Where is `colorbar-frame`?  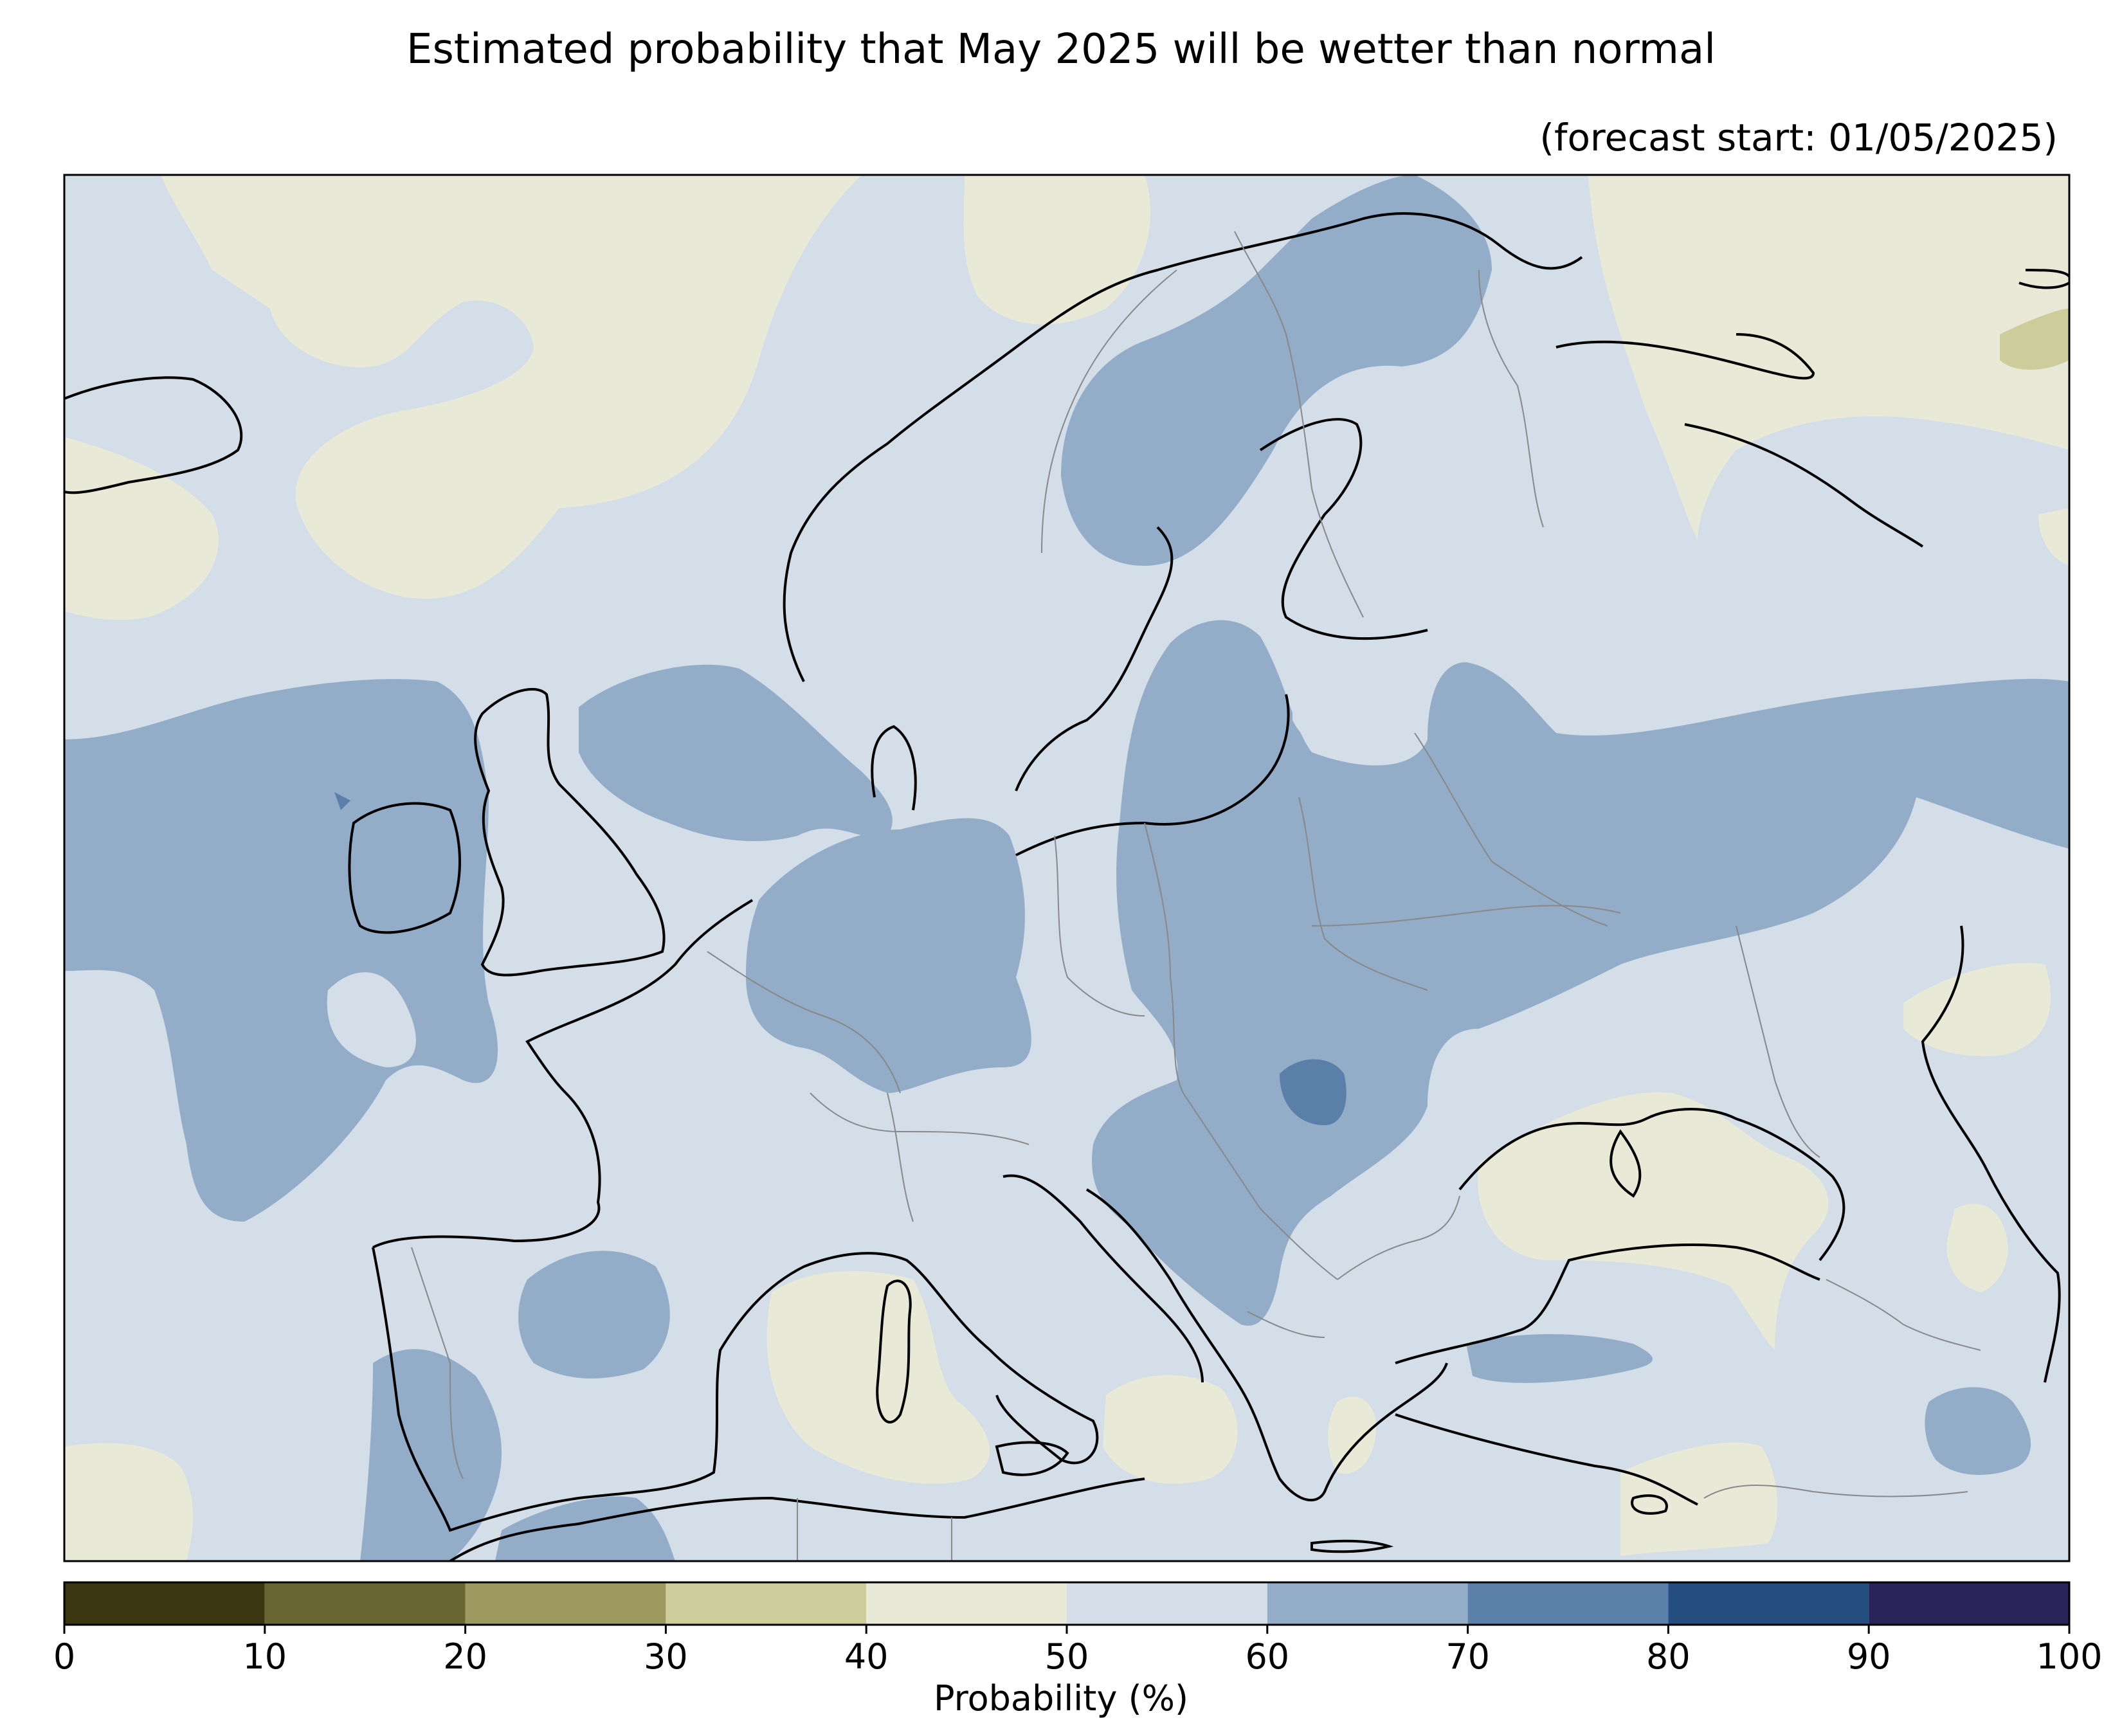 colorbar-frame is located at coordinates (1067, 1603).